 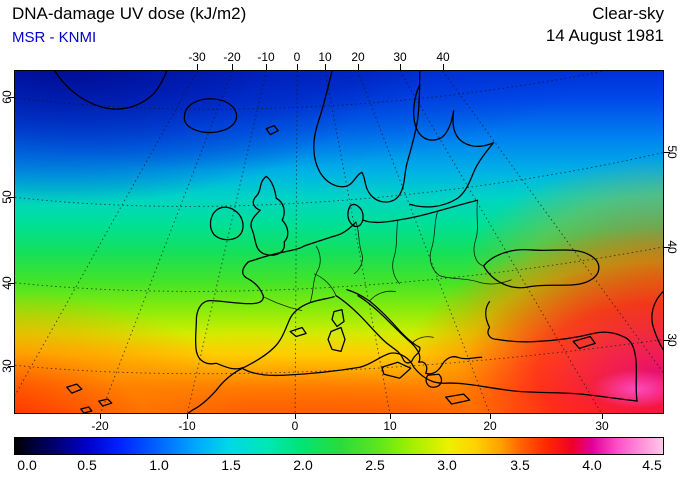 I want to click on colorbar-gradient, so click(x=339, y=446).